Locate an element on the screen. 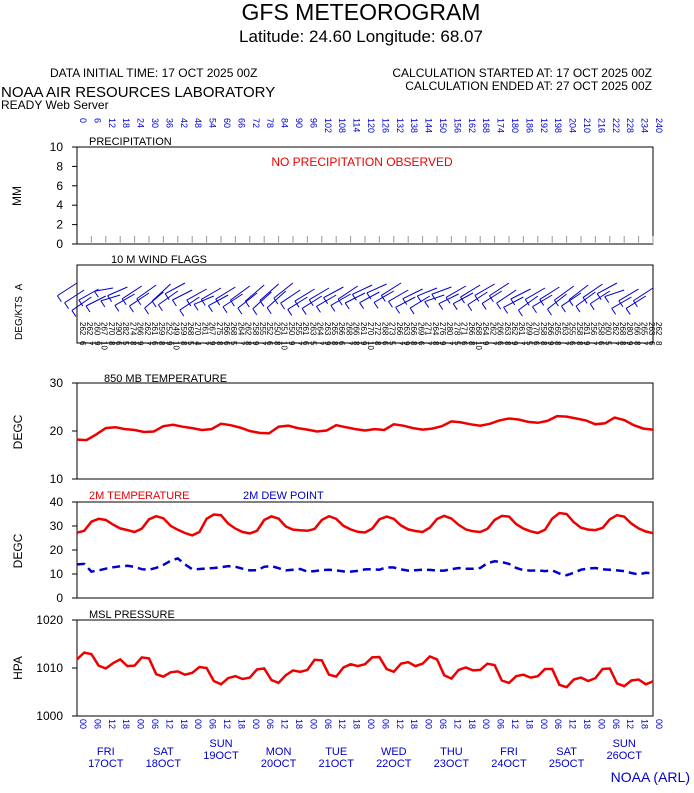  wind-speed-label: 10 is located at coordinates (284, 345).